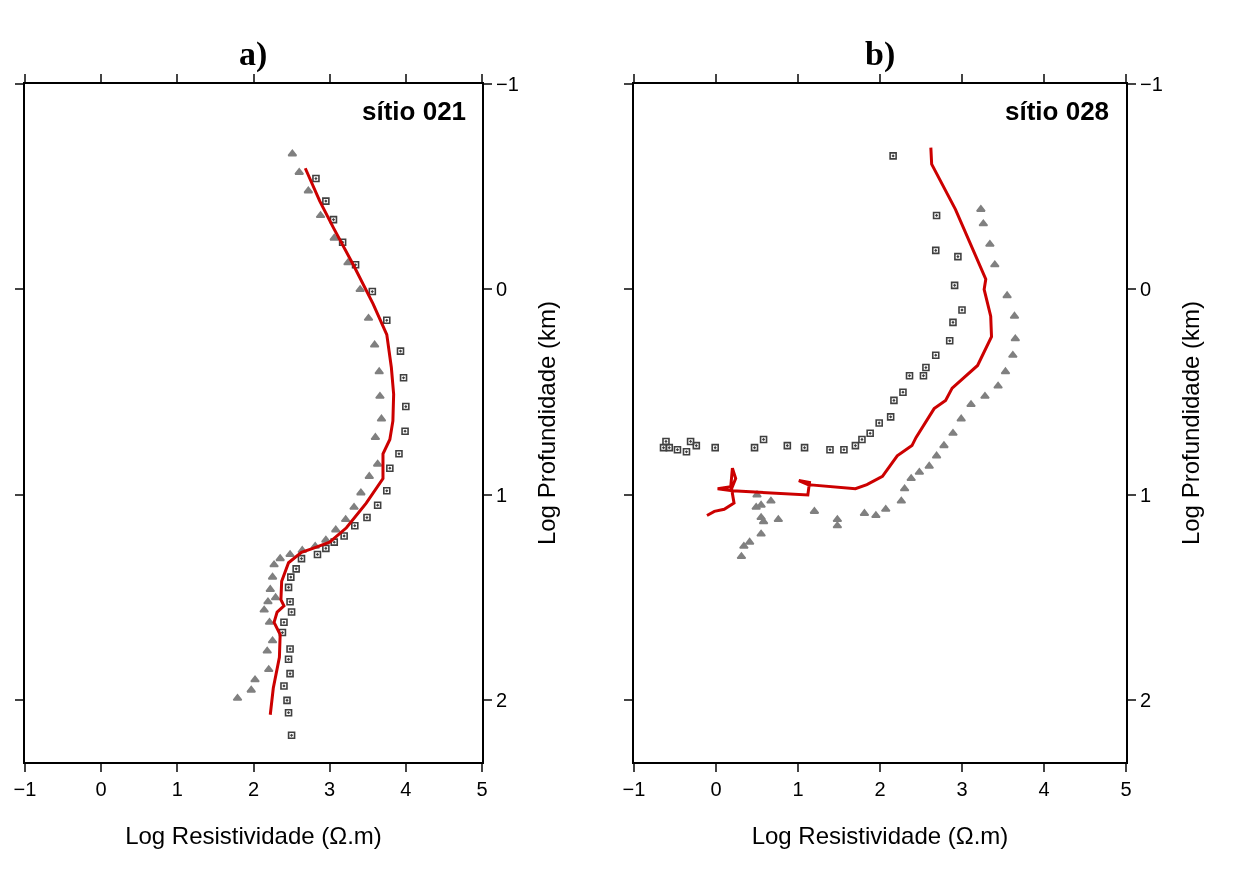 The image size is (1258, 888). I want to click on annotation: sítio 028, so click(1057, 111).